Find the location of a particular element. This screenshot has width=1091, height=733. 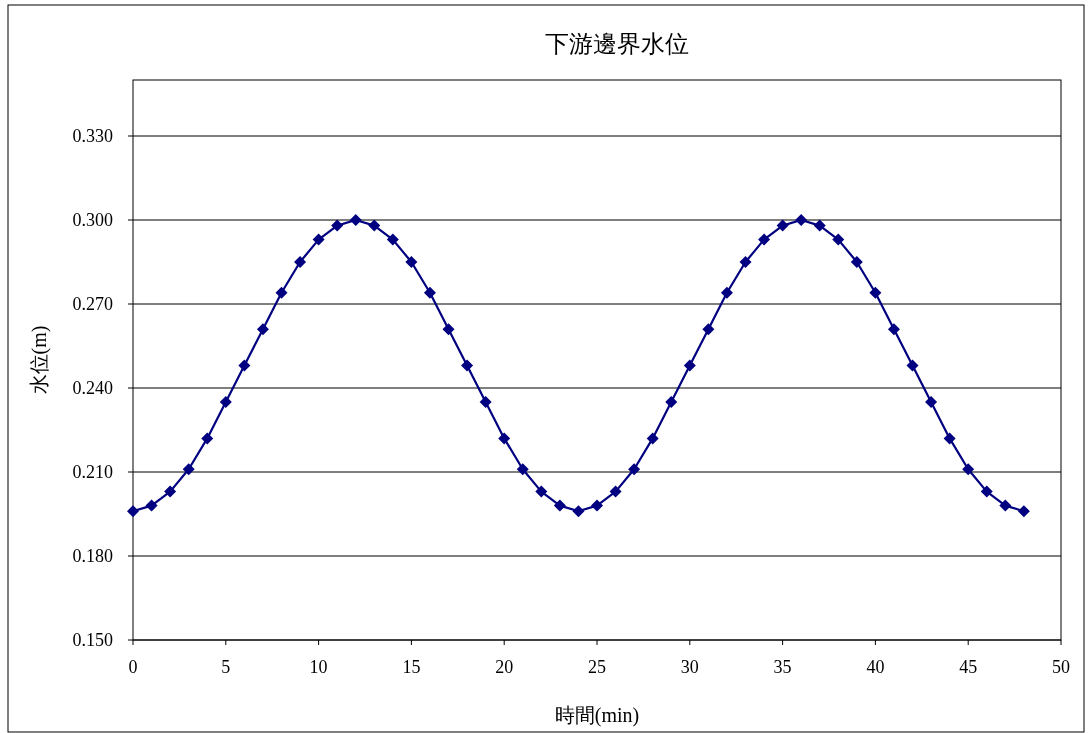

x-tick-label: 35 is located at coordinates (782, 667).